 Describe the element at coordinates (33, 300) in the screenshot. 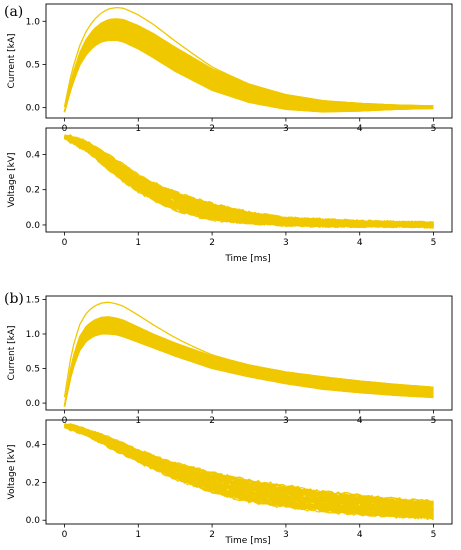

I see `y-tick-label: 1.5` at that location.